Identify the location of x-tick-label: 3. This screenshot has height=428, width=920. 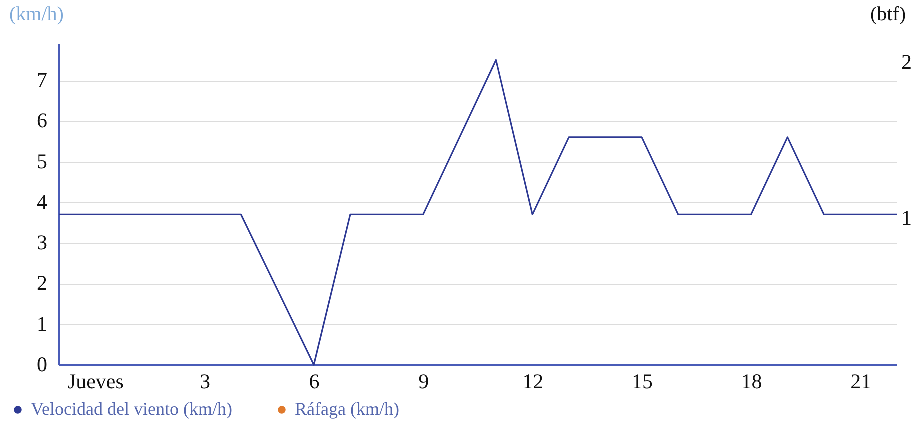
(205, 382).